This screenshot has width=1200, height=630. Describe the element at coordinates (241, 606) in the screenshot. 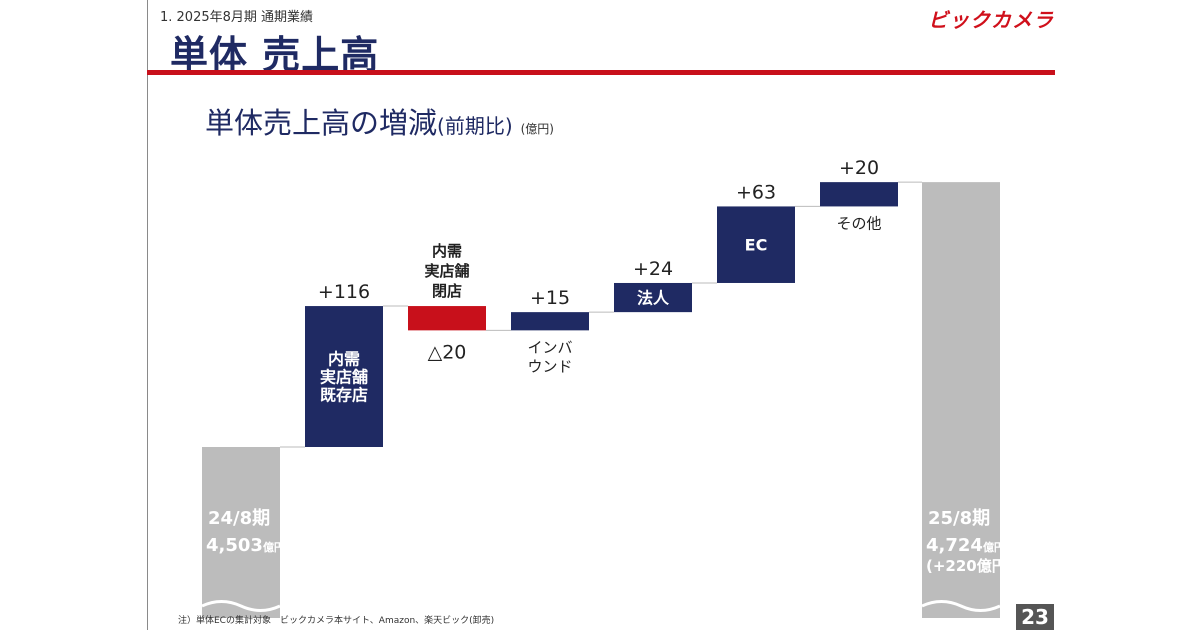

I see `break-mark-start` at that location.